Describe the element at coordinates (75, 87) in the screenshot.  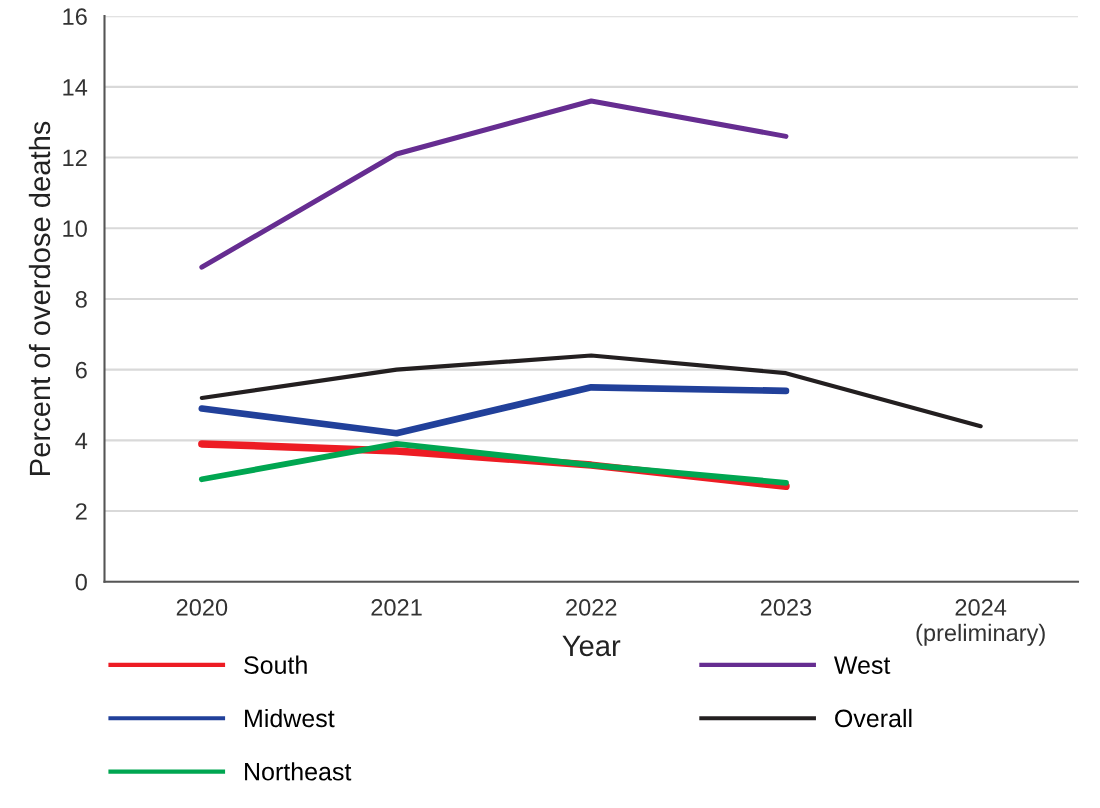
I see `y-tick-label: 14` at that location.